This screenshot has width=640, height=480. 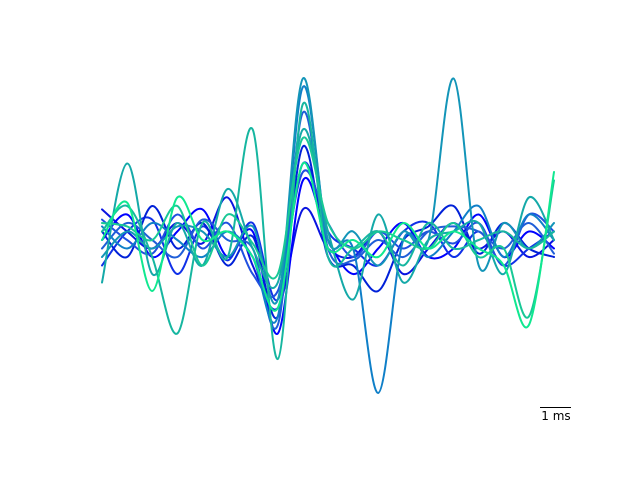 I want to click on scale-bar-label: 1 ms, so click(x=555, y=416).